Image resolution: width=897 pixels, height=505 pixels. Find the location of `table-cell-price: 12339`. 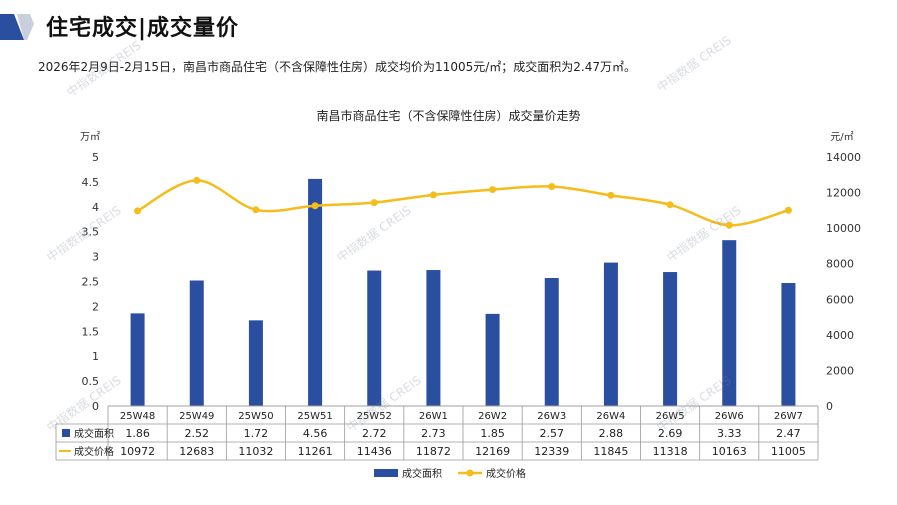

table-cell-price: 12339 is located at coordinates (551, 451).